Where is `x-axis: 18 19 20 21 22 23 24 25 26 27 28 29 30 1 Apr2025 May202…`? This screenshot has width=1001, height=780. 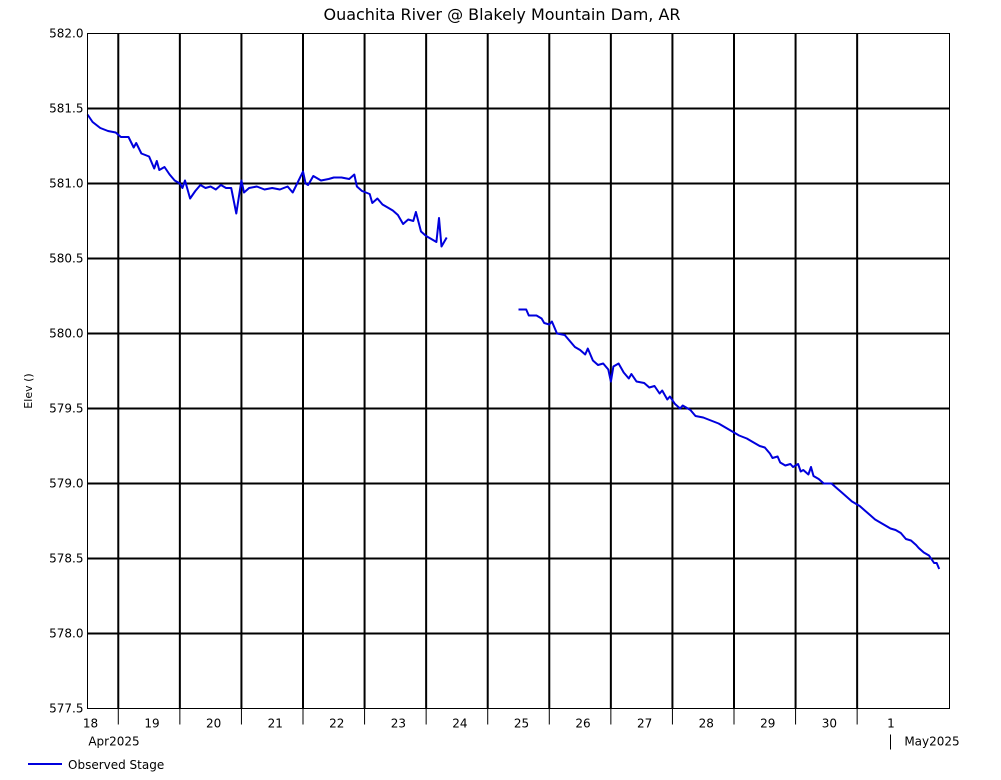
x-axis: 18 19 20 21 22 23 24 25 26 27 28 29 30 1 Apr2025 May202… is located at coordinates (521, 729).